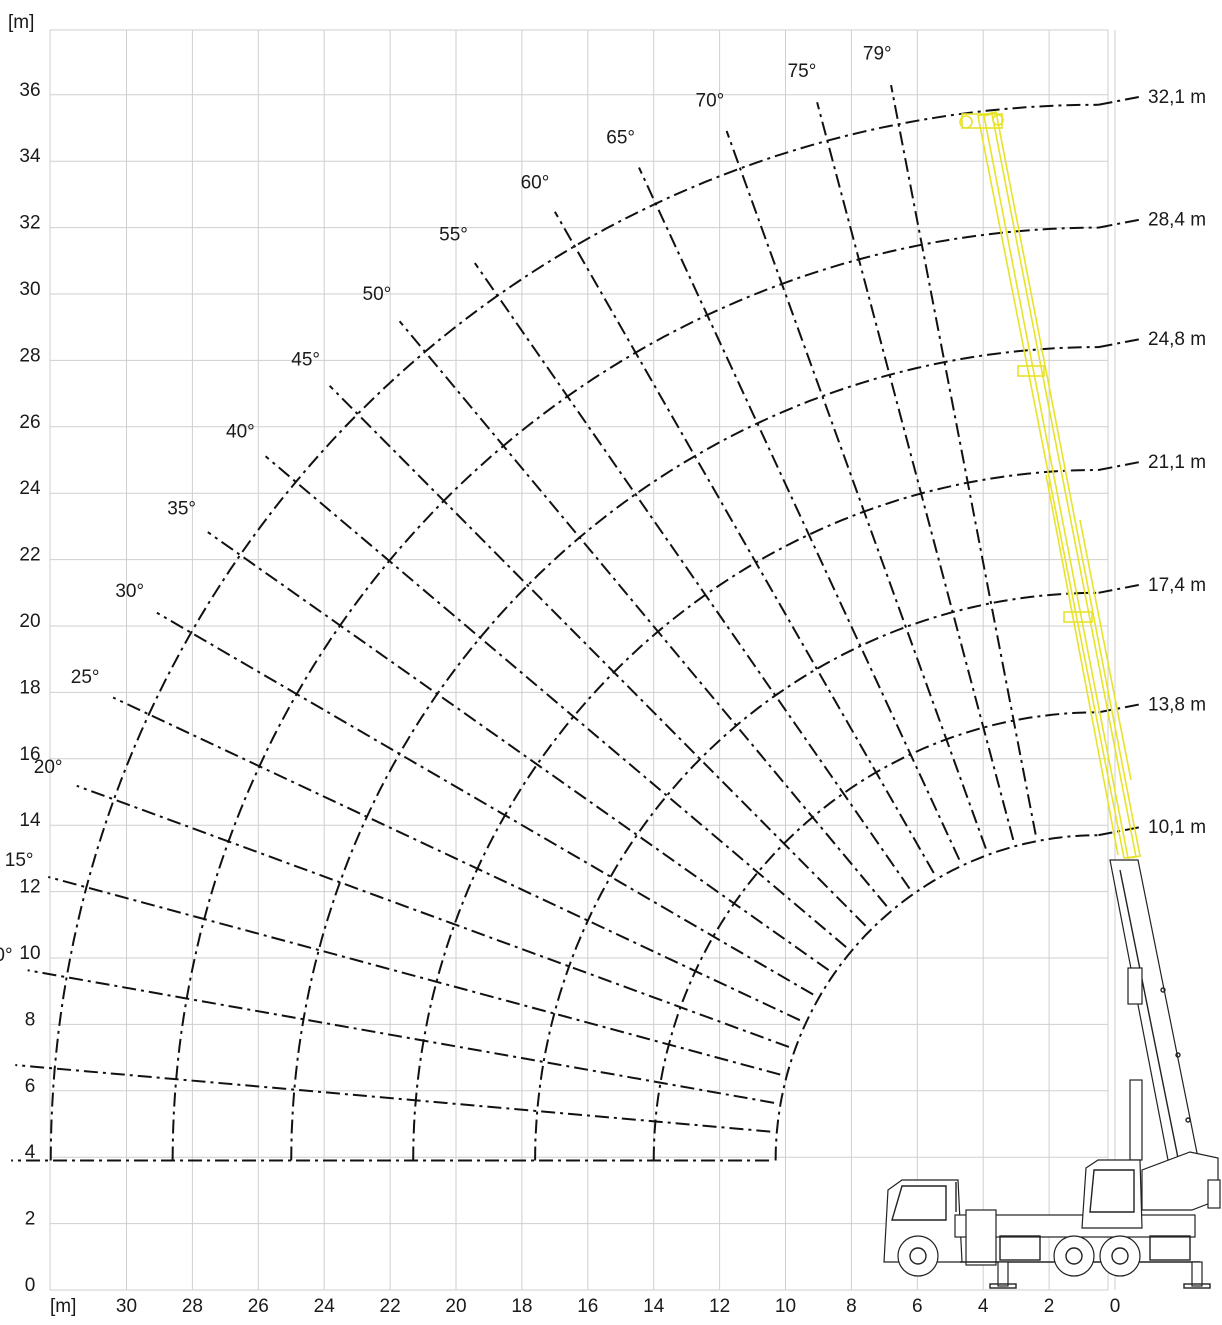 The image size is (1222, 1325). Describe the element at coordinates (521, 1306) in the screenshot. I see `x-tick-label: 18` at that location.